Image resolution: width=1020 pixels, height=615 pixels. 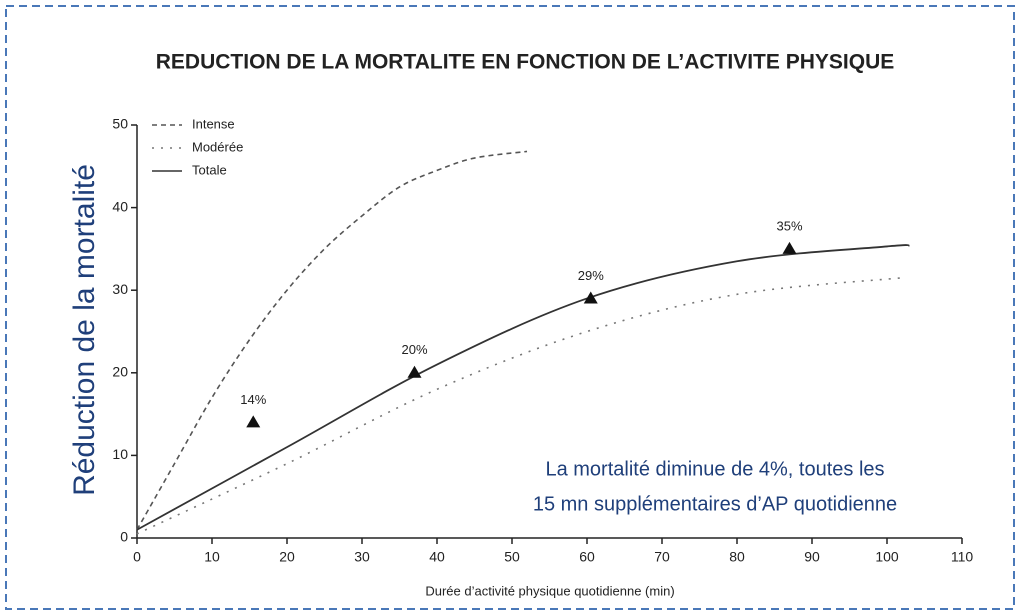 What do you see at coordinates (591, 275) in the screenshot?
I see `data-label: 29%` at bounding box center [591, 275].